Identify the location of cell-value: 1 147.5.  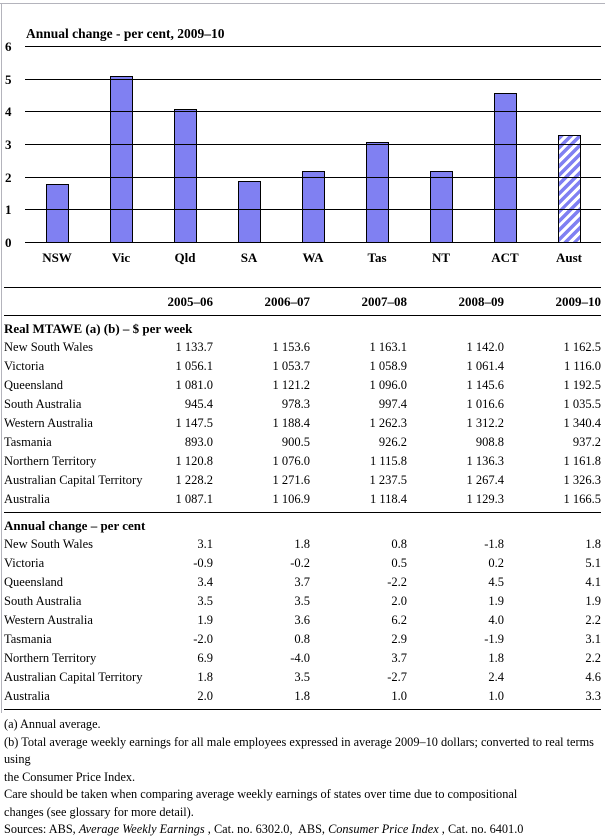
(194, 423).